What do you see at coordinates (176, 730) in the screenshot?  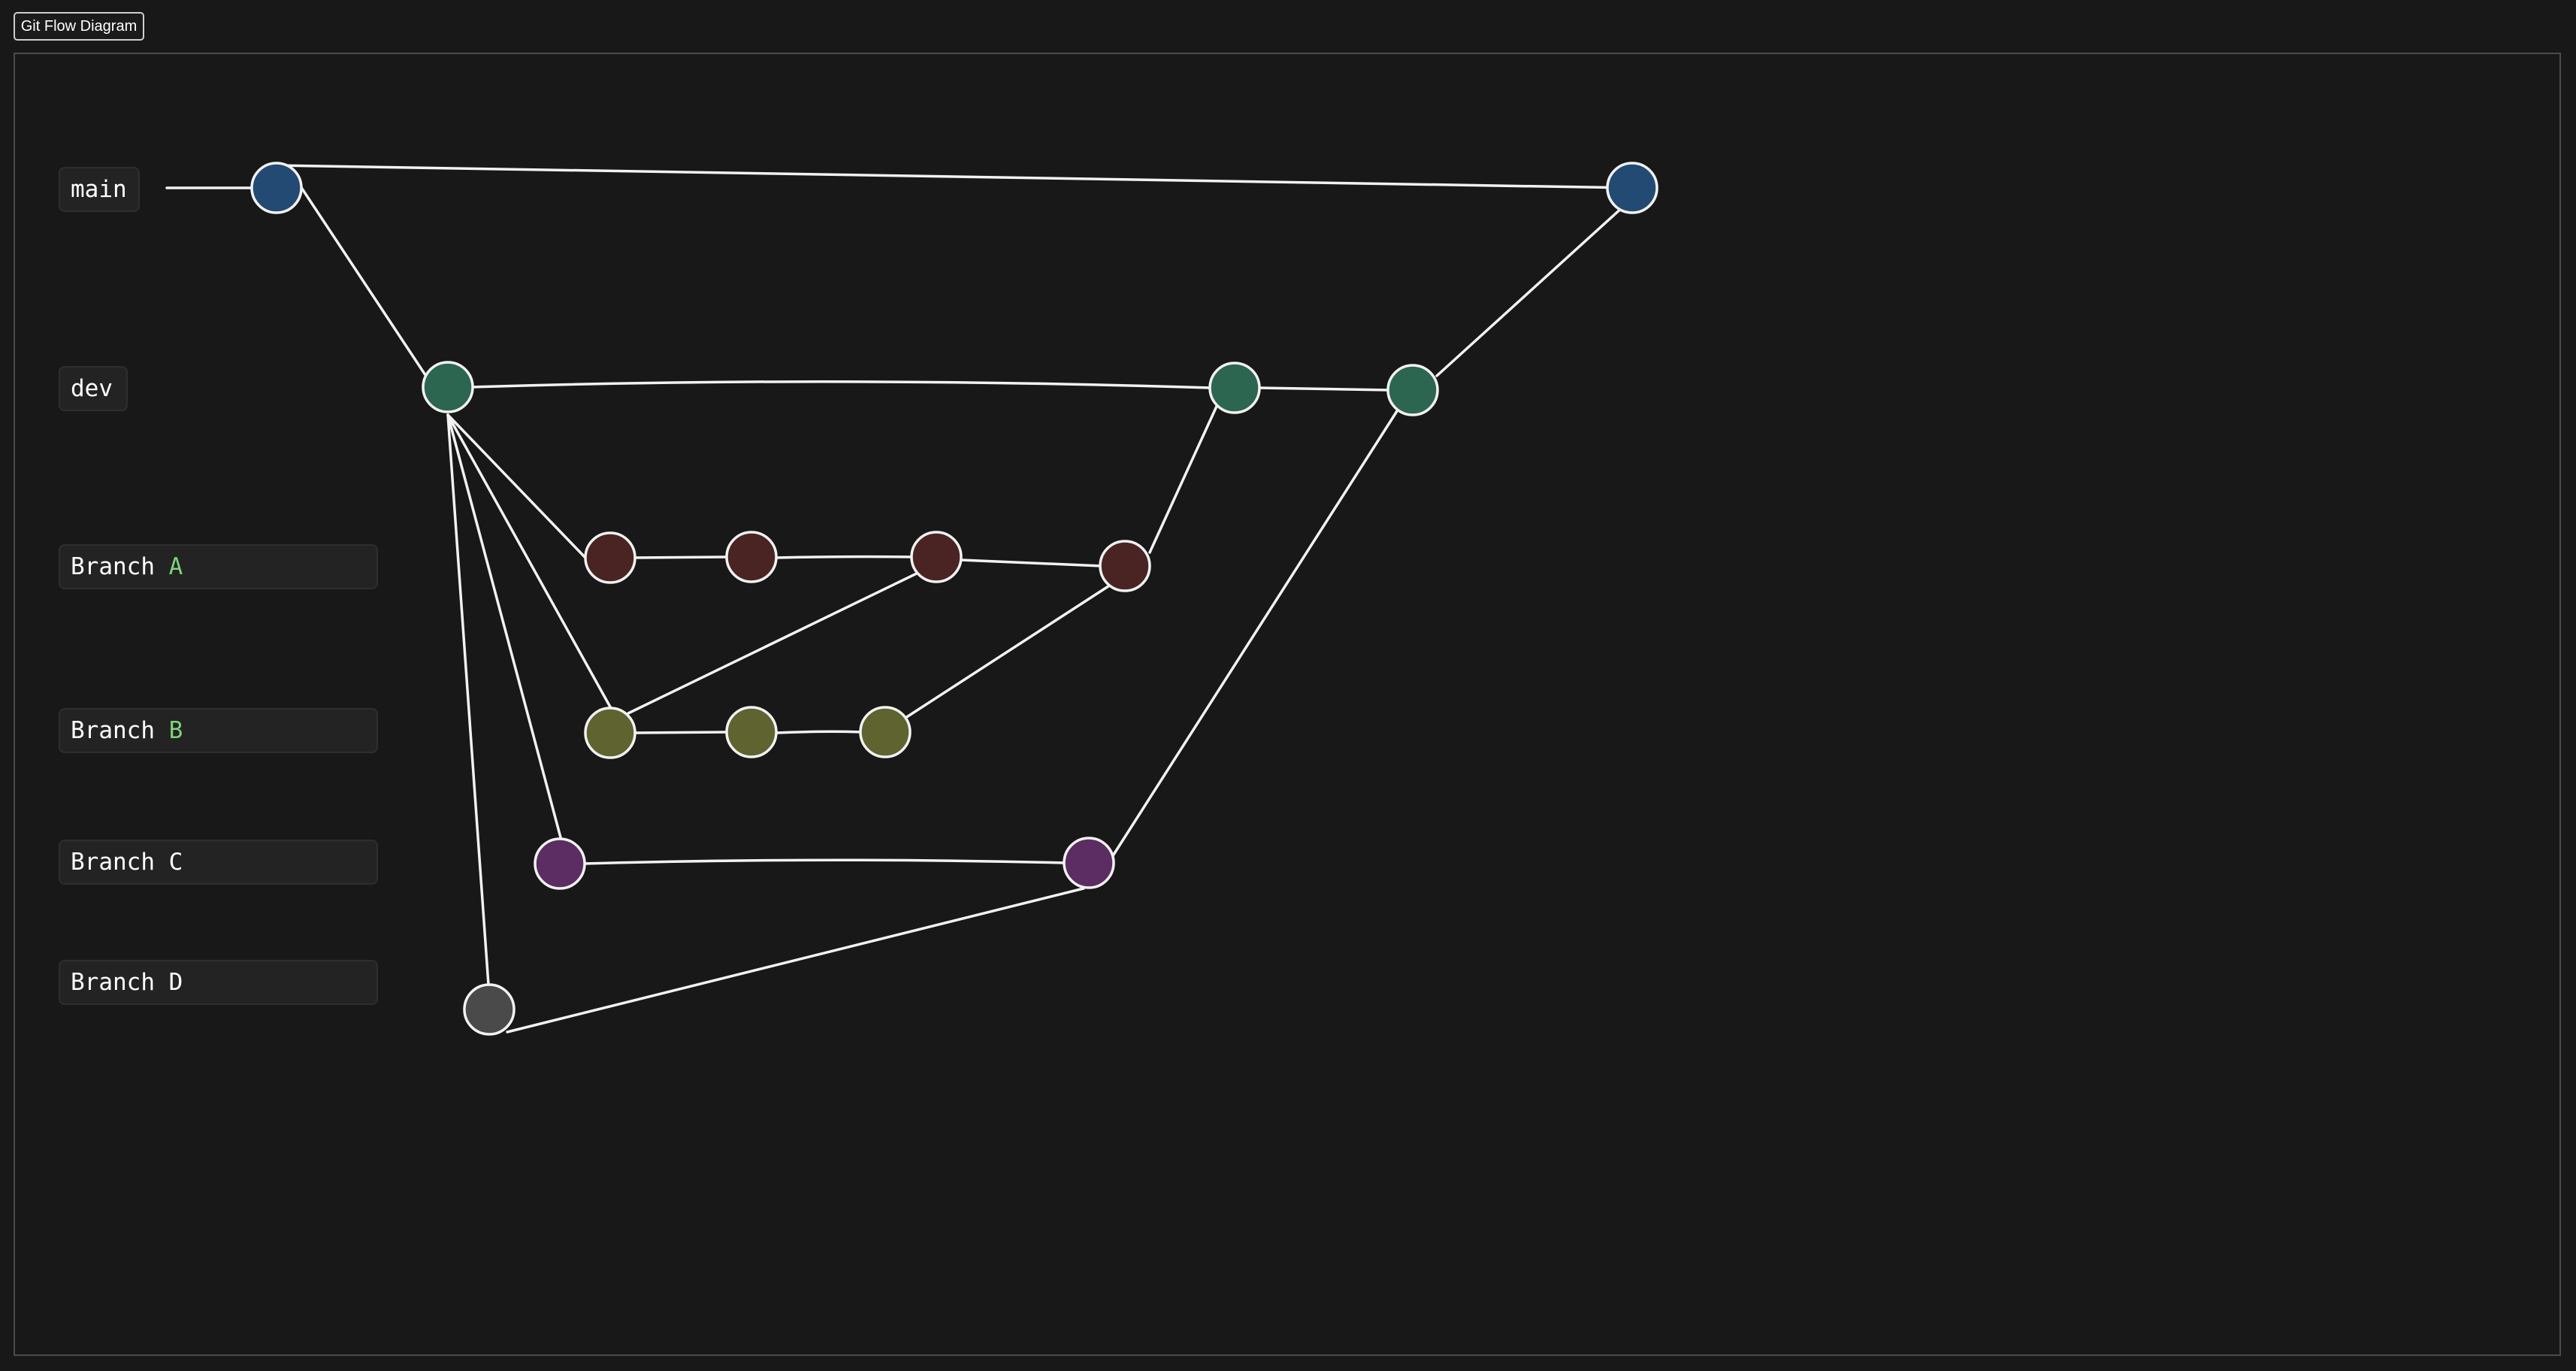 I see `branch-label-b-letter: B` at bounding box center [176, 730].